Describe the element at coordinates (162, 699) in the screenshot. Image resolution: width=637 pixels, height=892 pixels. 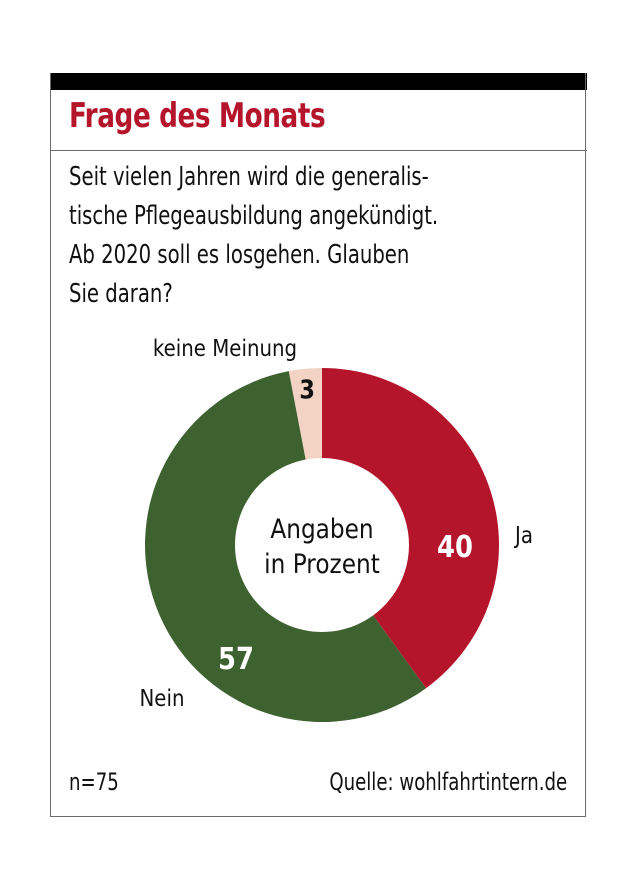
I see `category-label-nein: Nein` at that location.